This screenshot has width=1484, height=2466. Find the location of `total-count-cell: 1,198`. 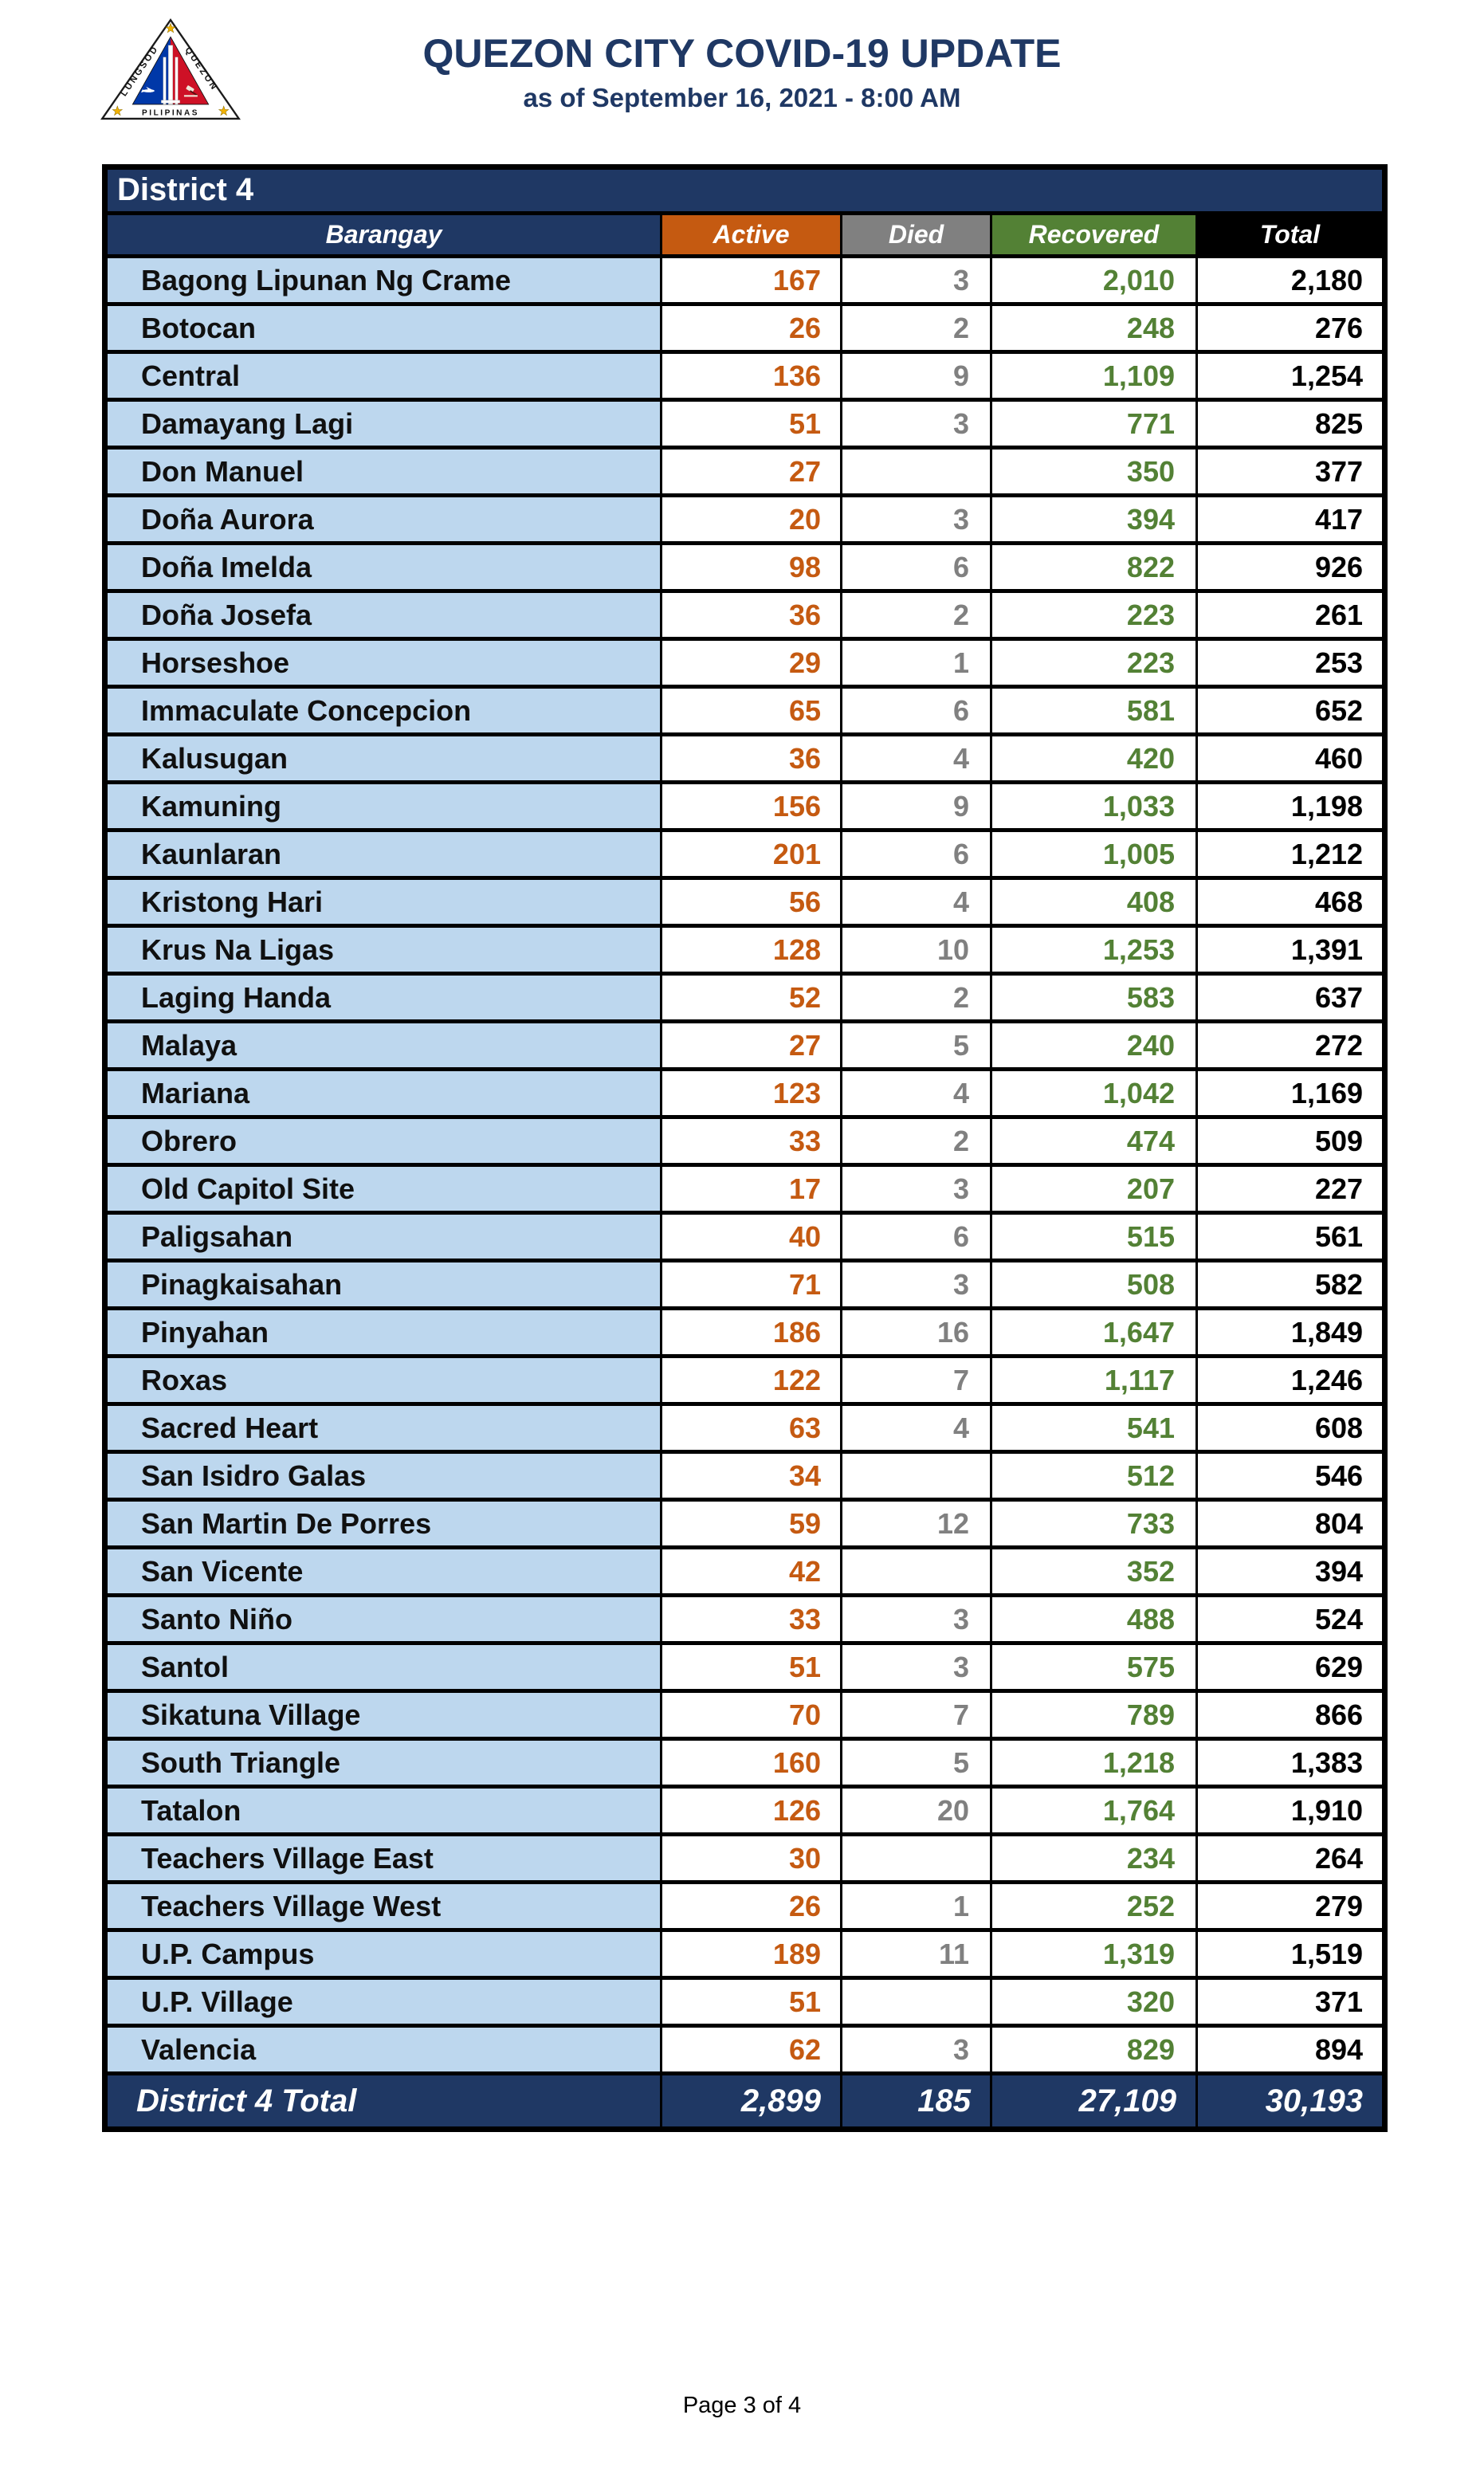

total-count-cell: 1,198 is located at coordinates (1291, 806).